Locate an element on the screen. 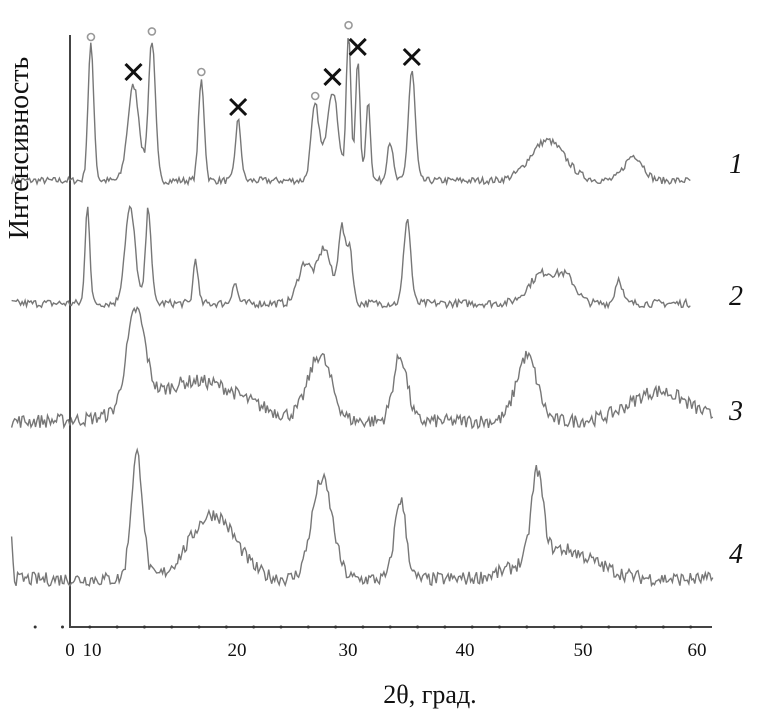 The width and height of the screenshot is (773, 724). curve-label-4: 4 is located at coordinates (736, 554).